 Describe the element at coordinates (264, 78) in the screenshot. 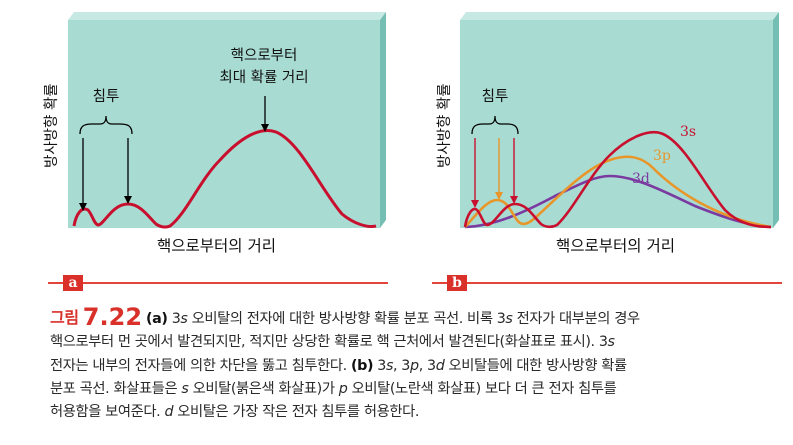

I see `panel-a-max-label-line2: 최대 확률 거리` at that location.